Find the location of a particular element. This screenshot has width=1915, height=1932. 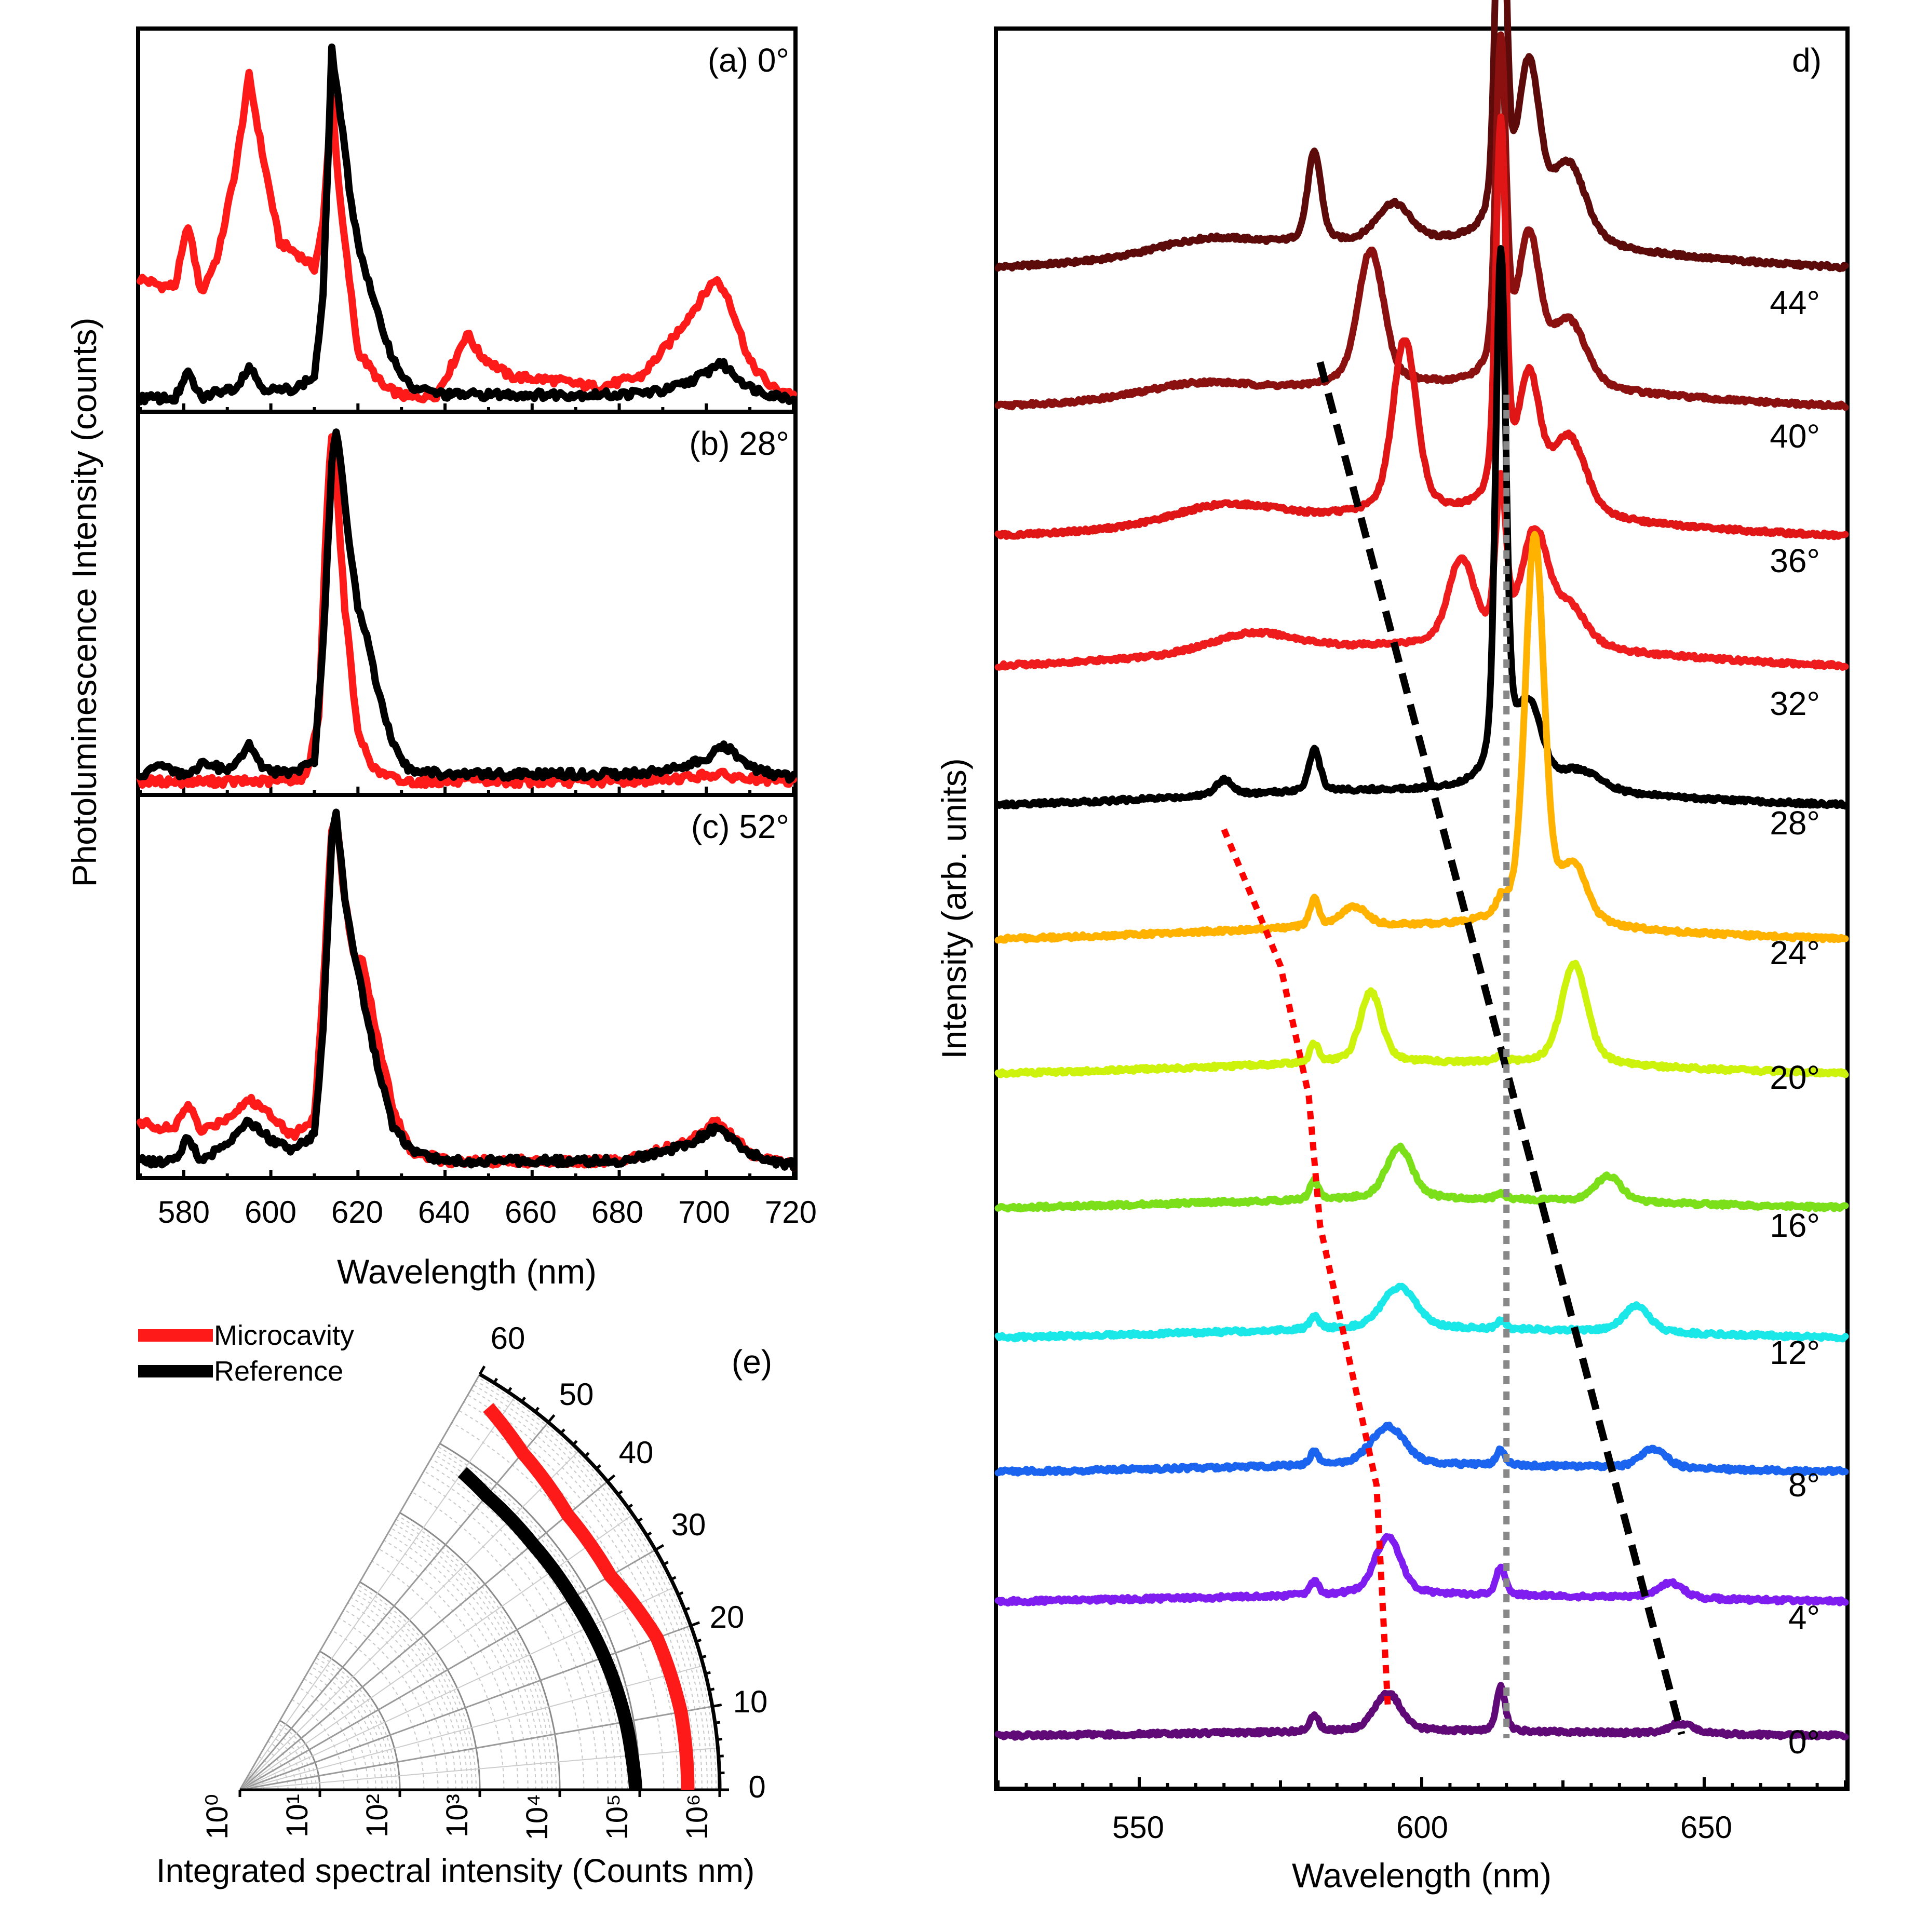

panel-c-label: (c) 52° is located at coordinates (740, 826).